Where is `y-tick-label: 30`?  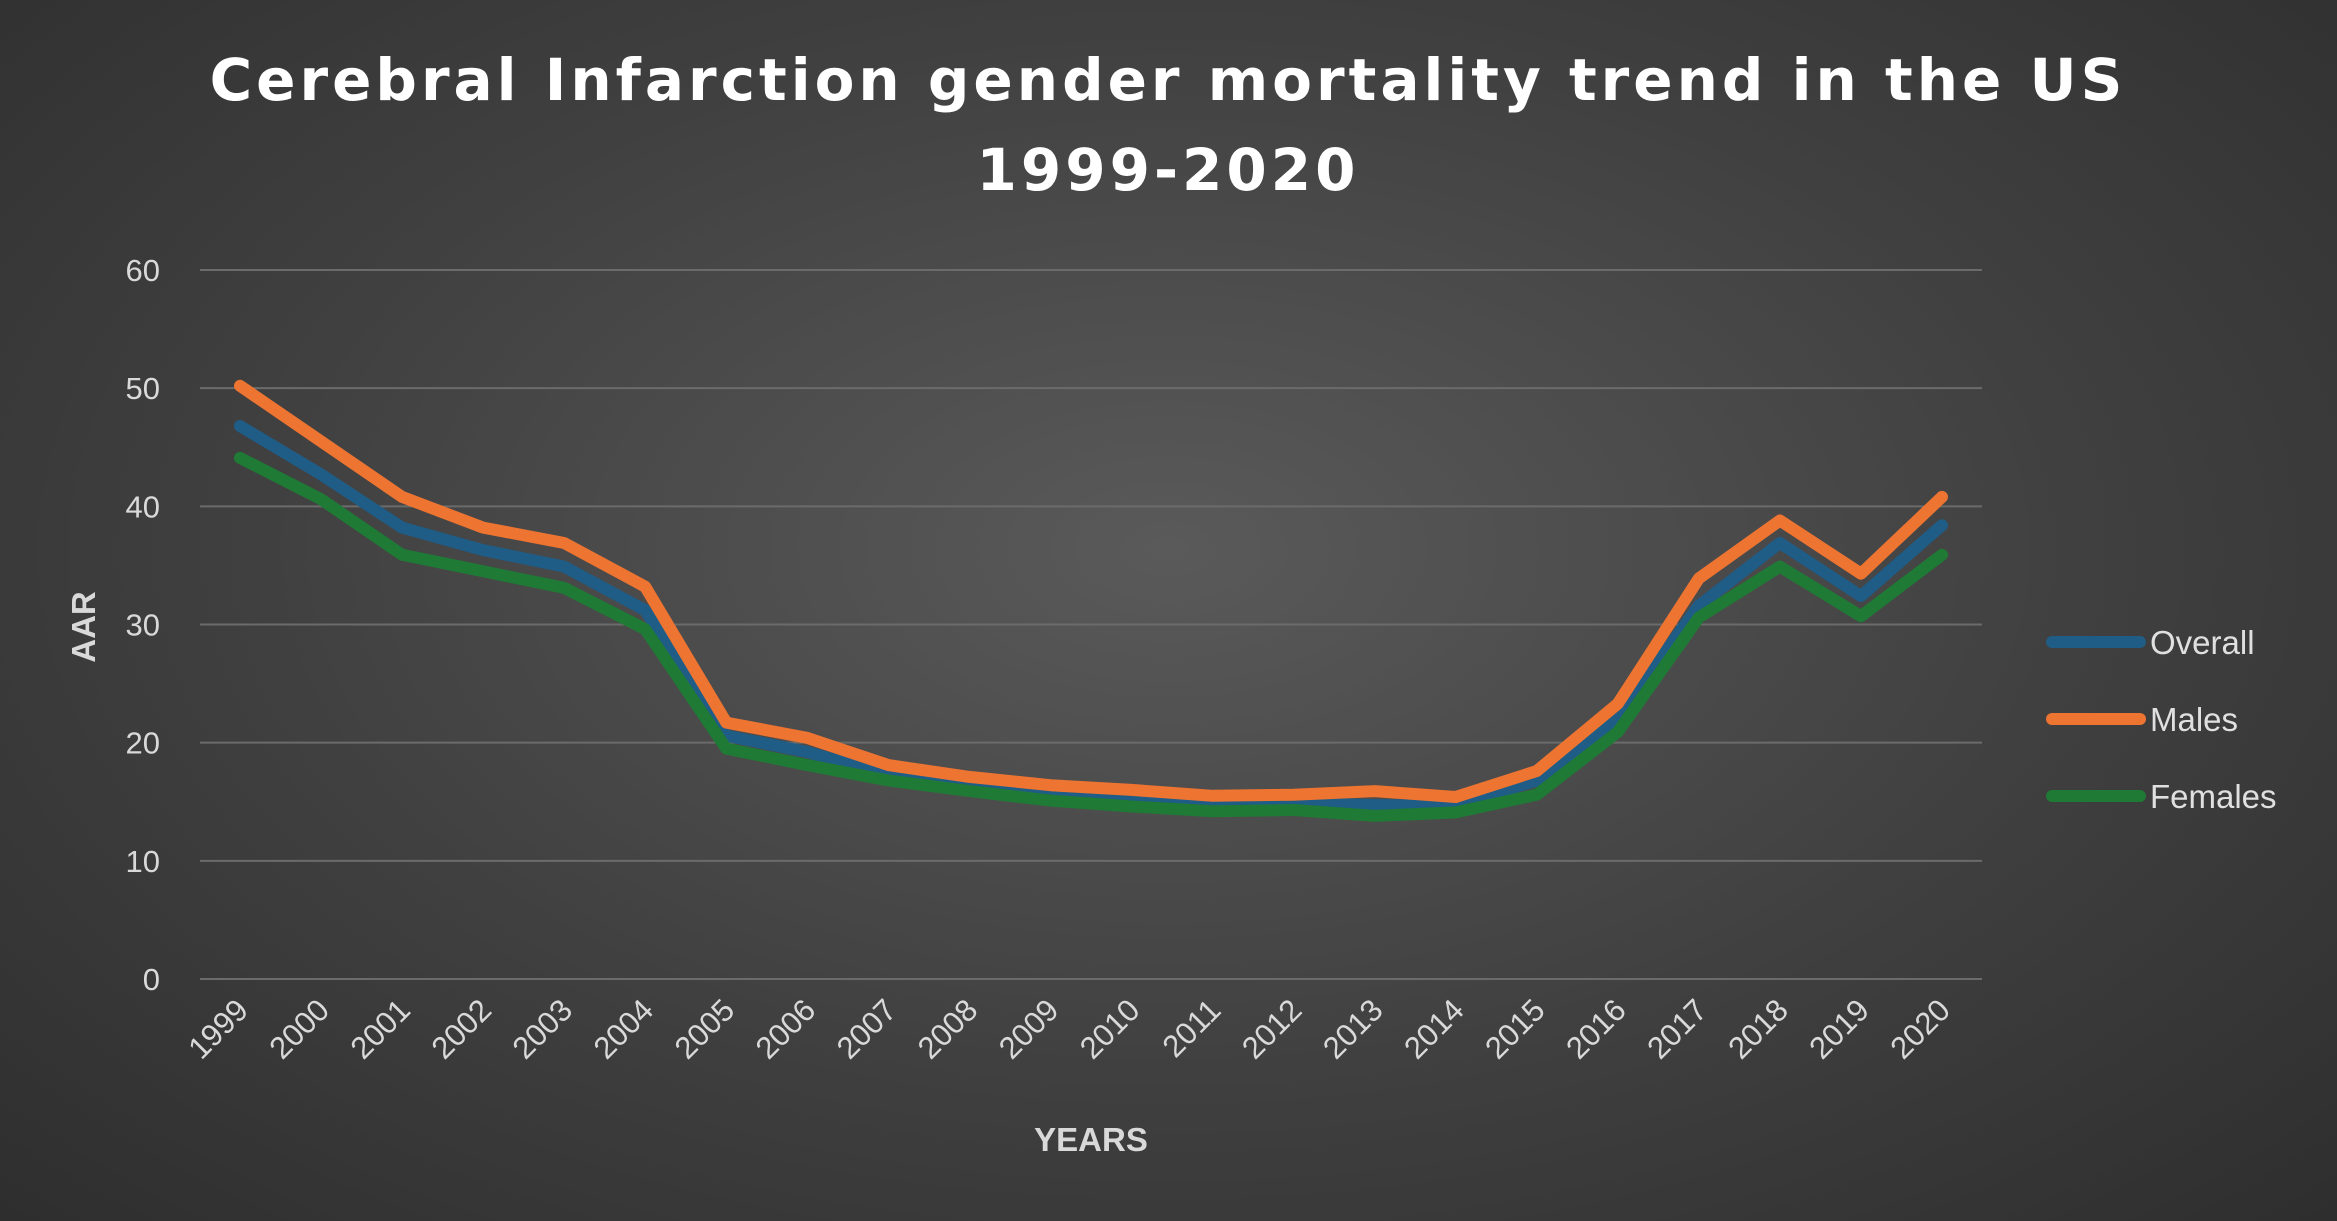 y-tick-label: 30 is located at coordinates (143, 625).